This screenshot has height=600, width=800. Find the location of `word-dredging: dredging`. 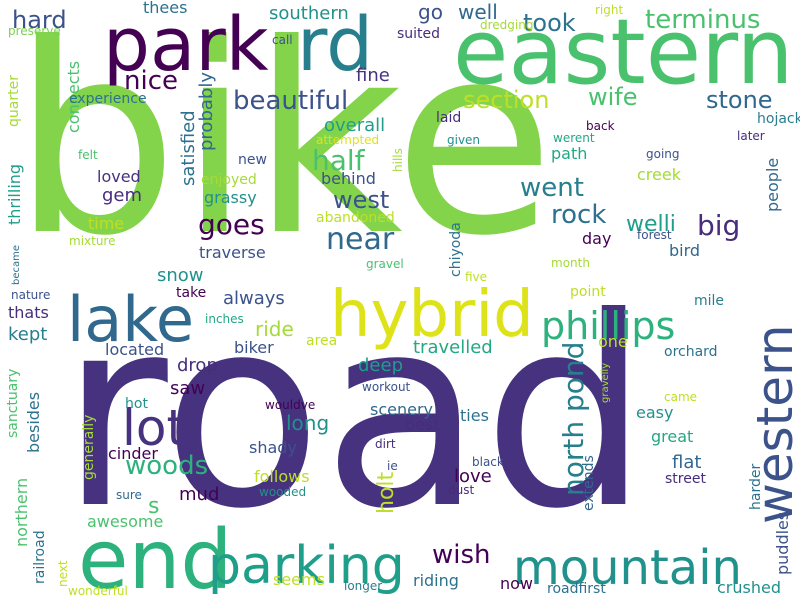

word-dredging: dredging is located at coordinates (507, 25).